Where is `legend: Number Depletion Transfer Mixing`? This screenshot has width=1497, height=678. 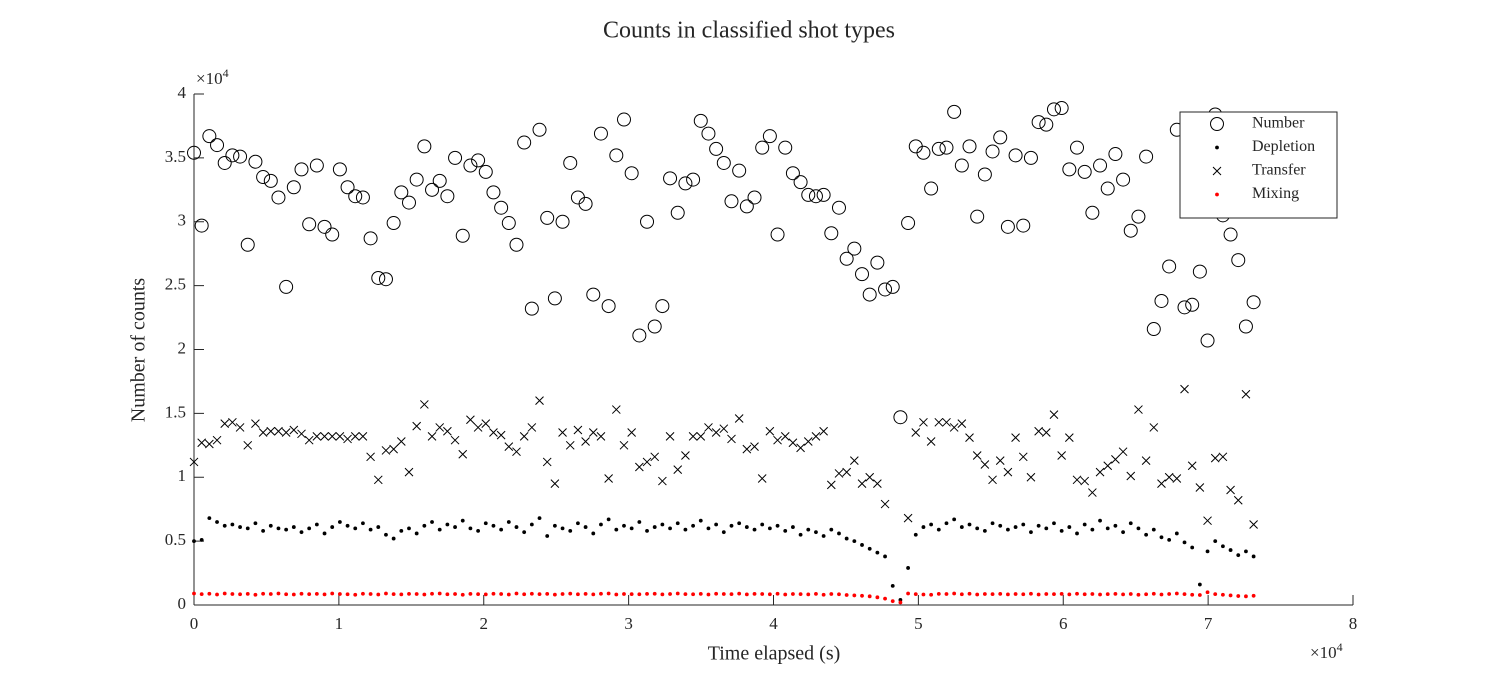 legend: Number Depletion Transfer Mixing is located at coordinates (1258, 165).